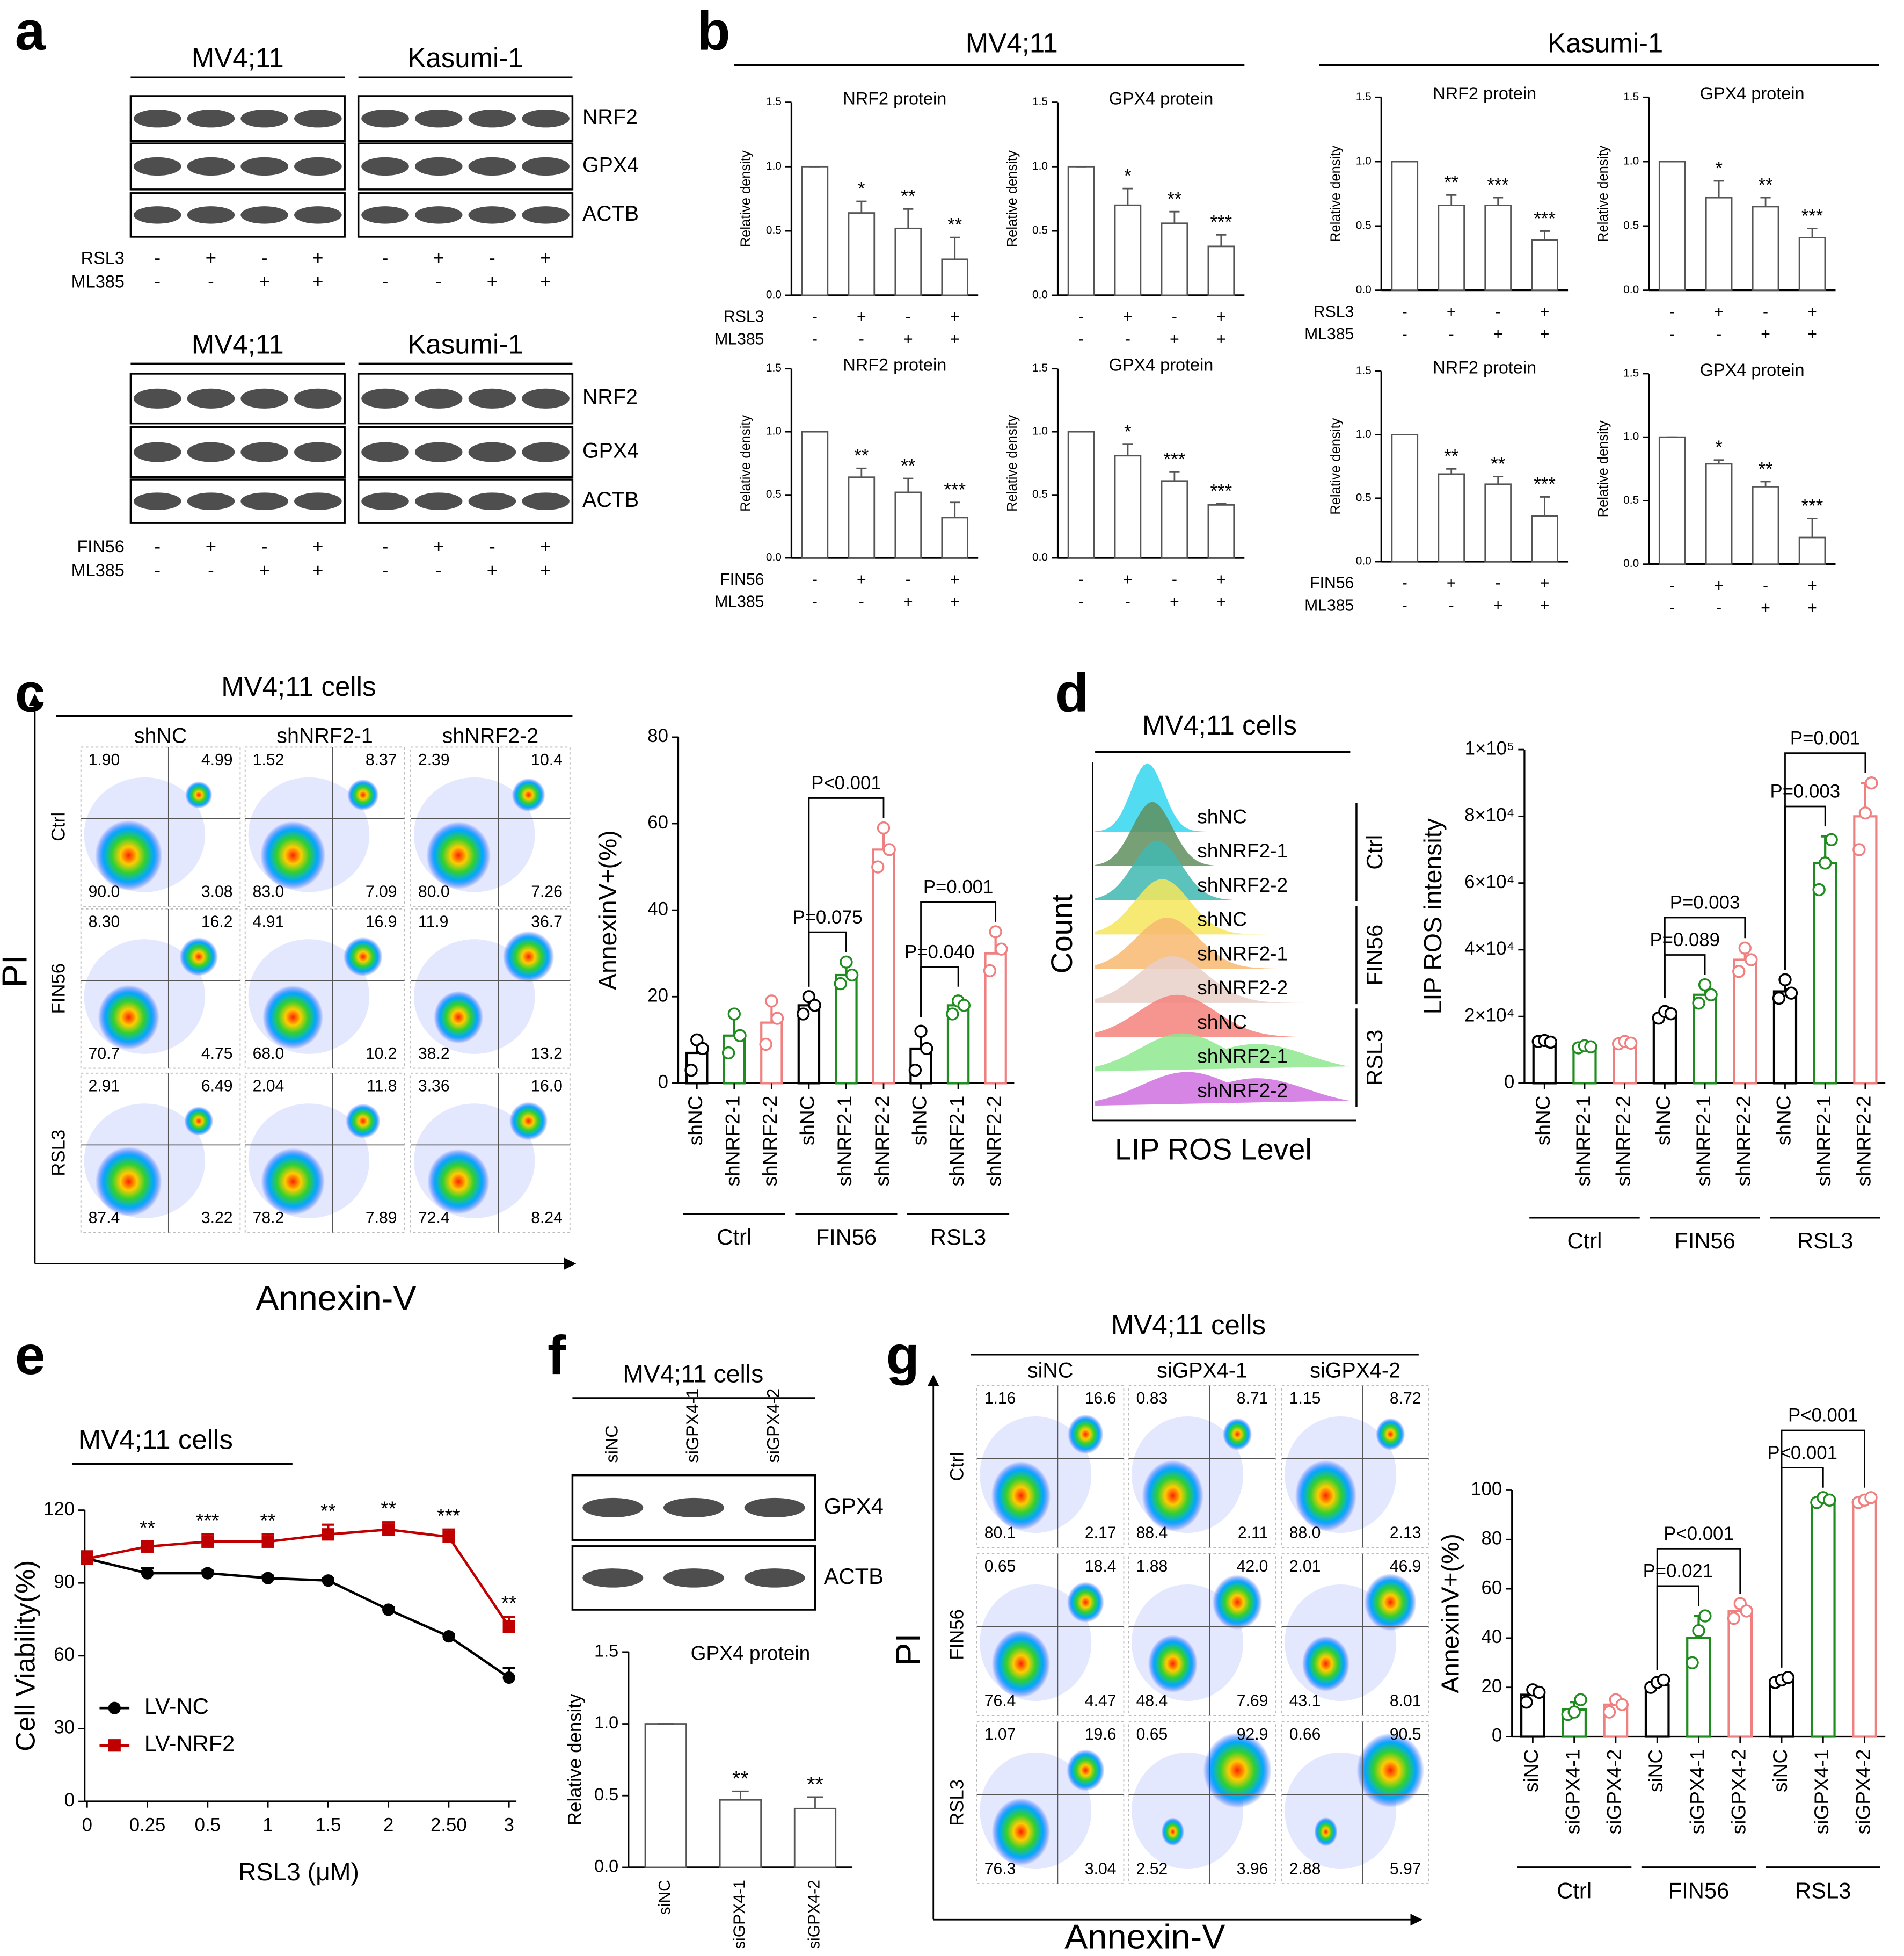 The image size is (1904, 1956). What do you see at coordinates (1489, 882) in the screenshot?
I see `y-tick-label: 6×10⁴` at bounding box center [1489, 882].